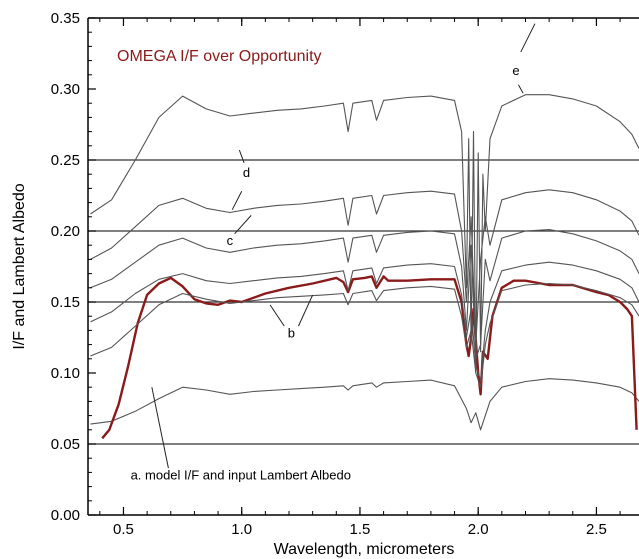 The width and height of the screenshot is (639, 559). Describe the element at coordinates (364, 404) in the screenshot. I see `series-line-a` at that location.